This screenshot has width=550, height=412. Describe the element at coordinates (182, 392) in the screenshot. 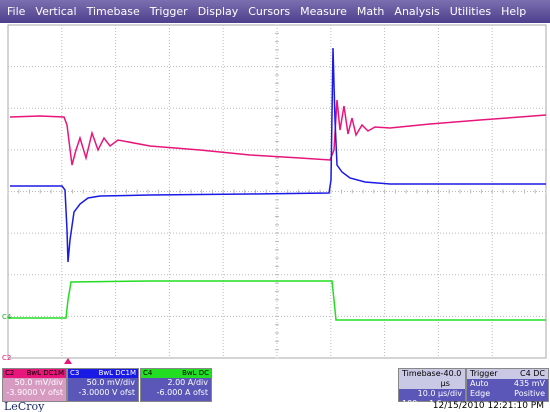

I see `channel-offset: -6.000 A ofst` at that location.